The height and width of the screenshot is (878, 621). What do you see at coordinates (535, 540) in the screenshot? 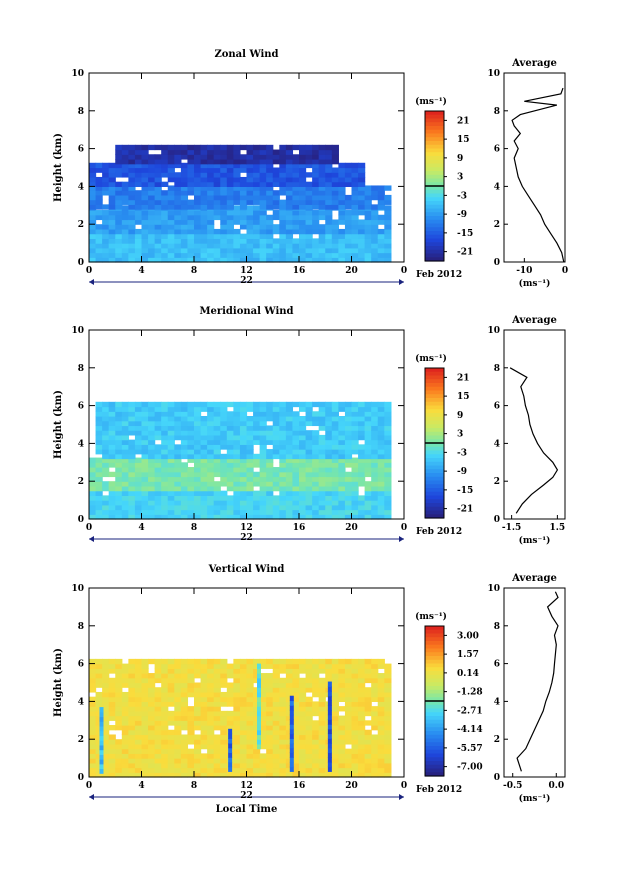
I see `average-x-label: (ms⁻¹)` at bounding box center [535, 540].